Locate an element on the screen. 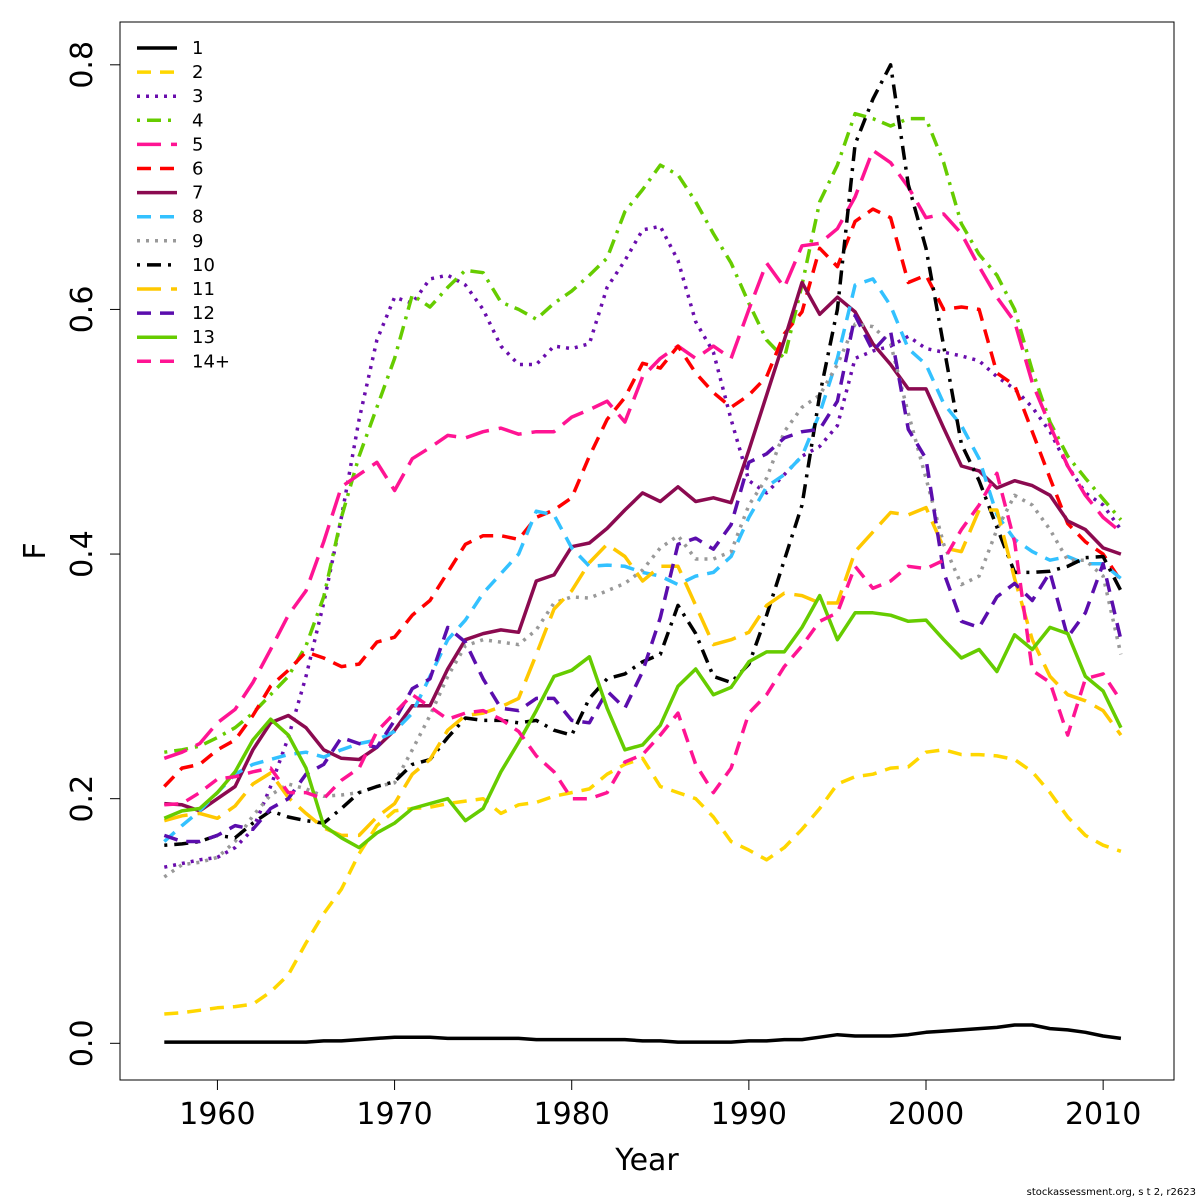 Image resolution: width=1200 pixels, height=1200 pixels. legend-label-4: 4 is located at coordinates (197, 120).